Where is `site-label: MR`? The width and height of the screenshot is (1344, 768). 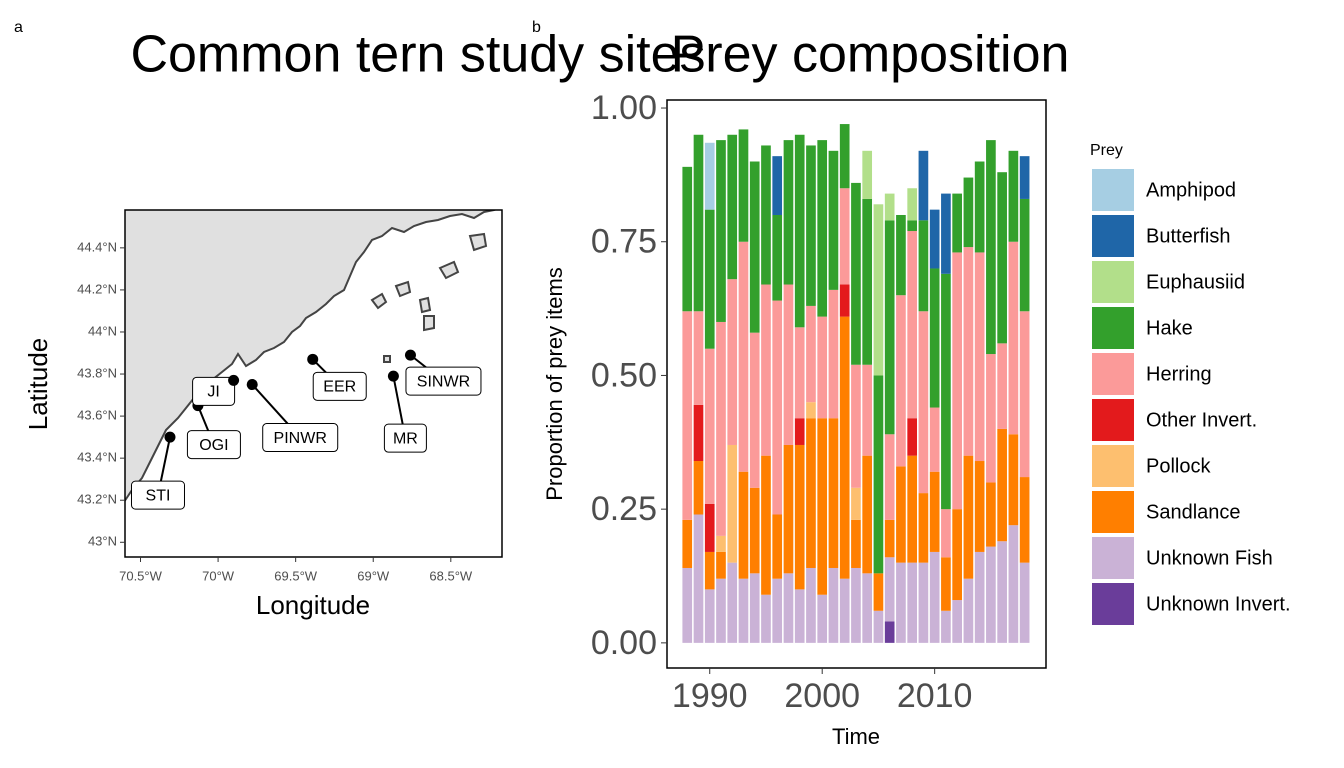 site-label: MR is located at coordinates (405, 438).